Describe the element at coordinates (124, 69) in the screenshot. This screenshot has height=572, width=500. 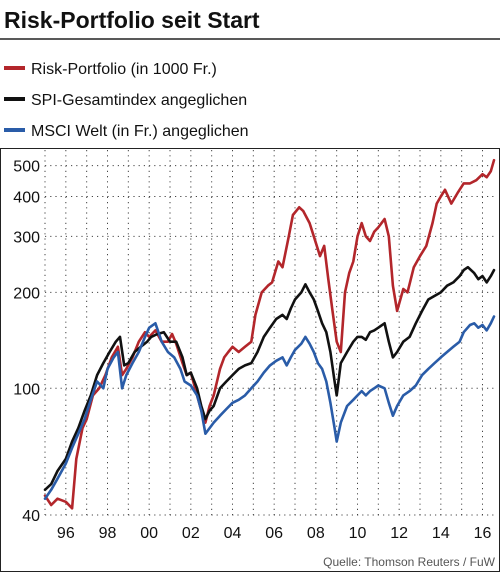
I see `legend-label-risk: Risk-Portfolio (in 1000 Fr.)` at that location.